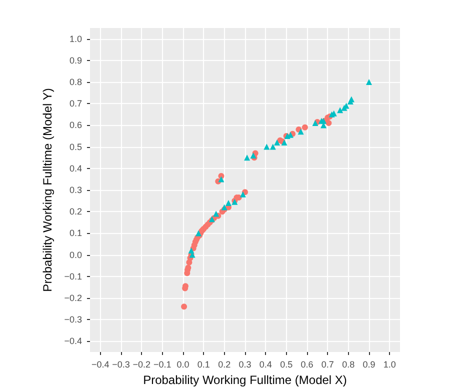 This screenshot has width=474, height=392. What do you see at coordinates (245, 379) in the screenshot?
I see `x-axis-title: Probability Working Fulltime (Model X)` at bounding box center [245, 379].